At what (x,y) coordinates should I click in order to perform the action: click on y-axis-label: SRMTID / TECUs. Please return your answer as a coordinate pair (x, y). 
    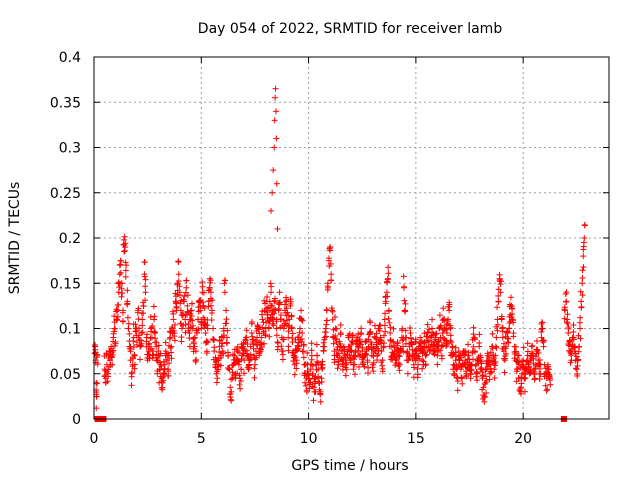
    Looking at the image, I should click on (15, 238).